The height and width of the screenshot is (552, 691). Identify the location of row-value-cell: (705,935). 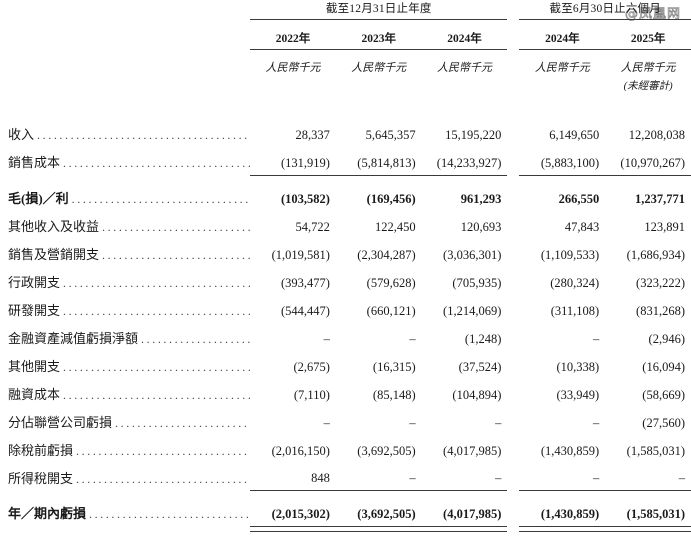
(477, 282).